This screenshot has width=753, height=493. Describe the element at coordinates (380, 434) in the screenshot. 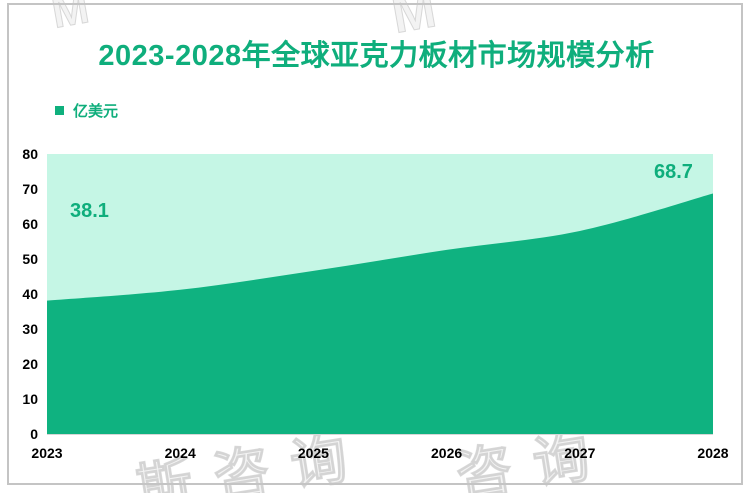

I see `x-axis-baseline` at that location.